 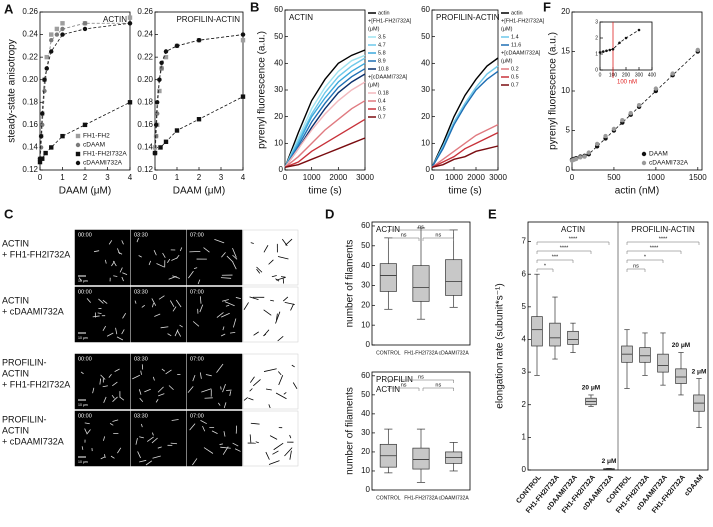 I want to click on y-tick-label: 0.22, so click(x=30, y=56).